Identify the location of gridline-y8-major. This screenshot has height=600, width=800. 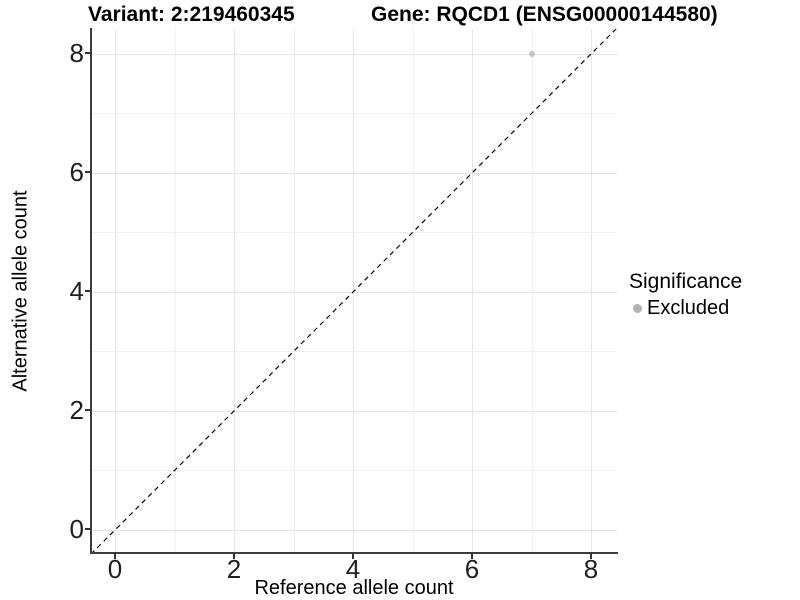
(354, 54).